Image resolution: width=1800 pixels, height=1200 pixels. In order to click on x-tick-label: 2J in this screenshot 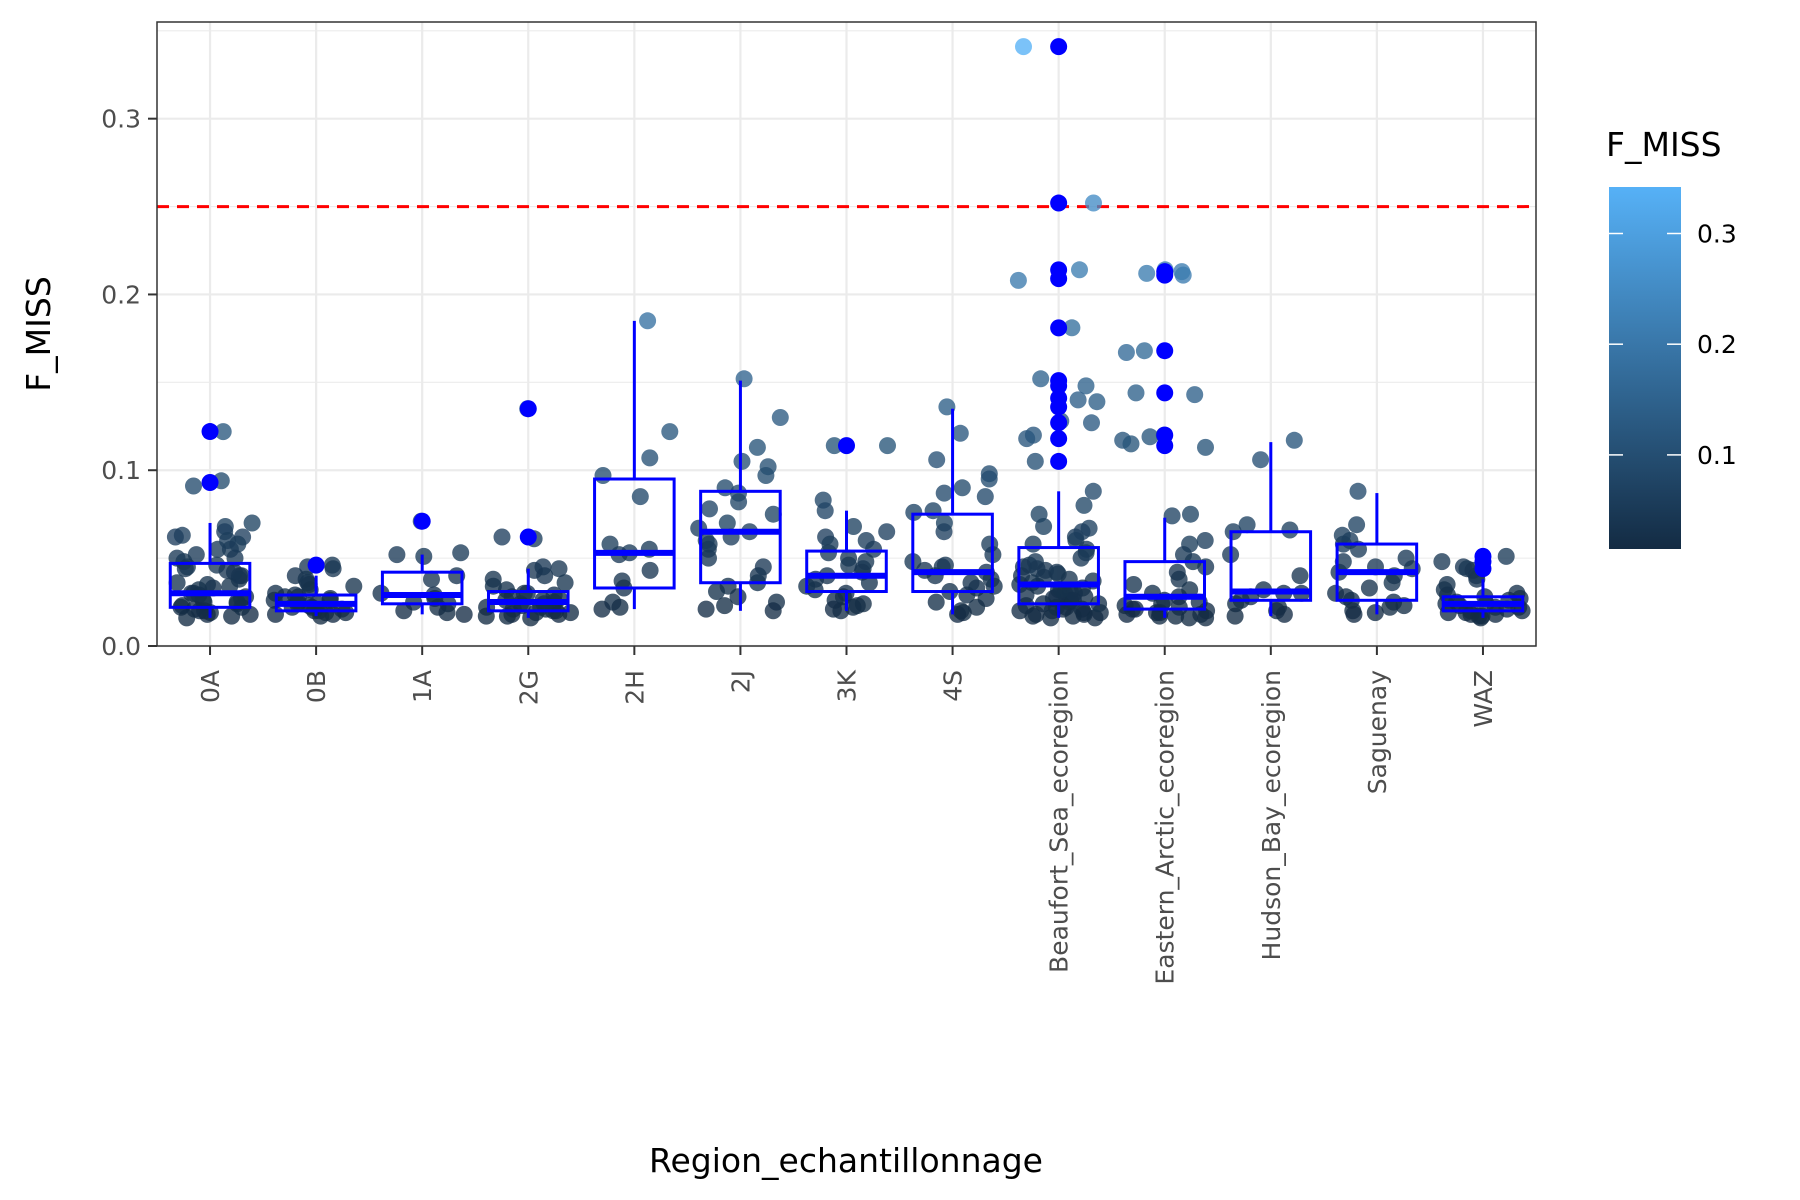, I will do `click(740, 681)`.